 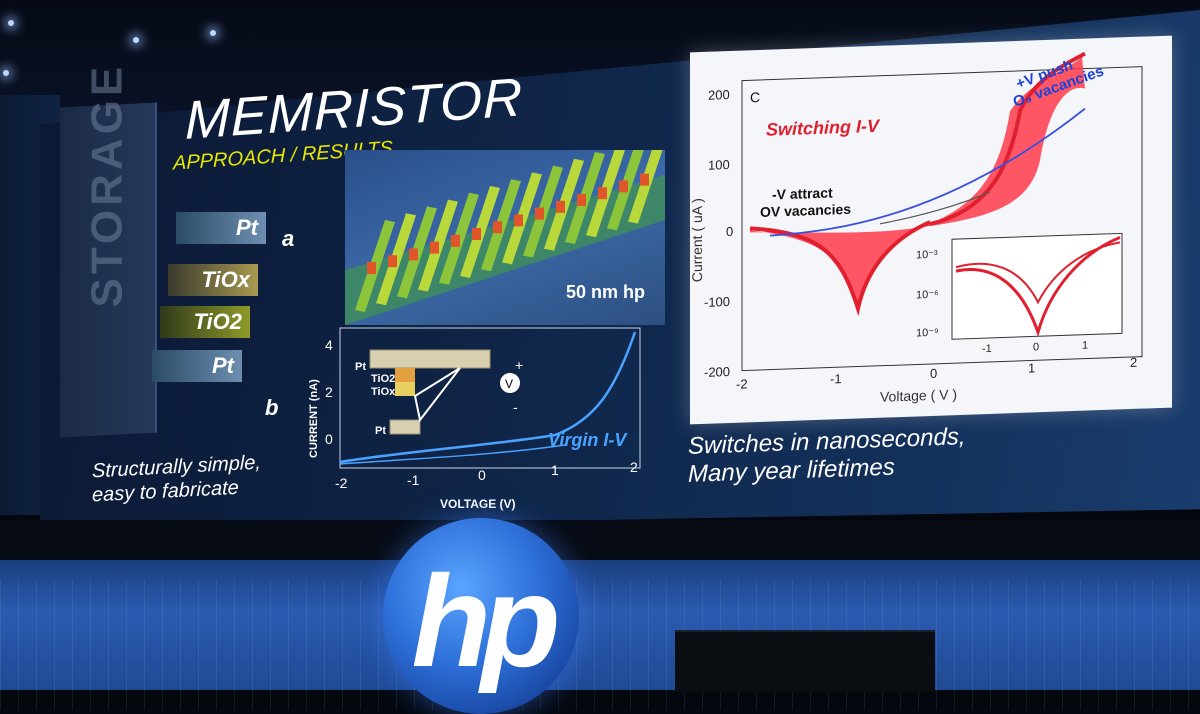 I want to click on switching-iv-title: Switching I-V, so click(x=823, y=128).